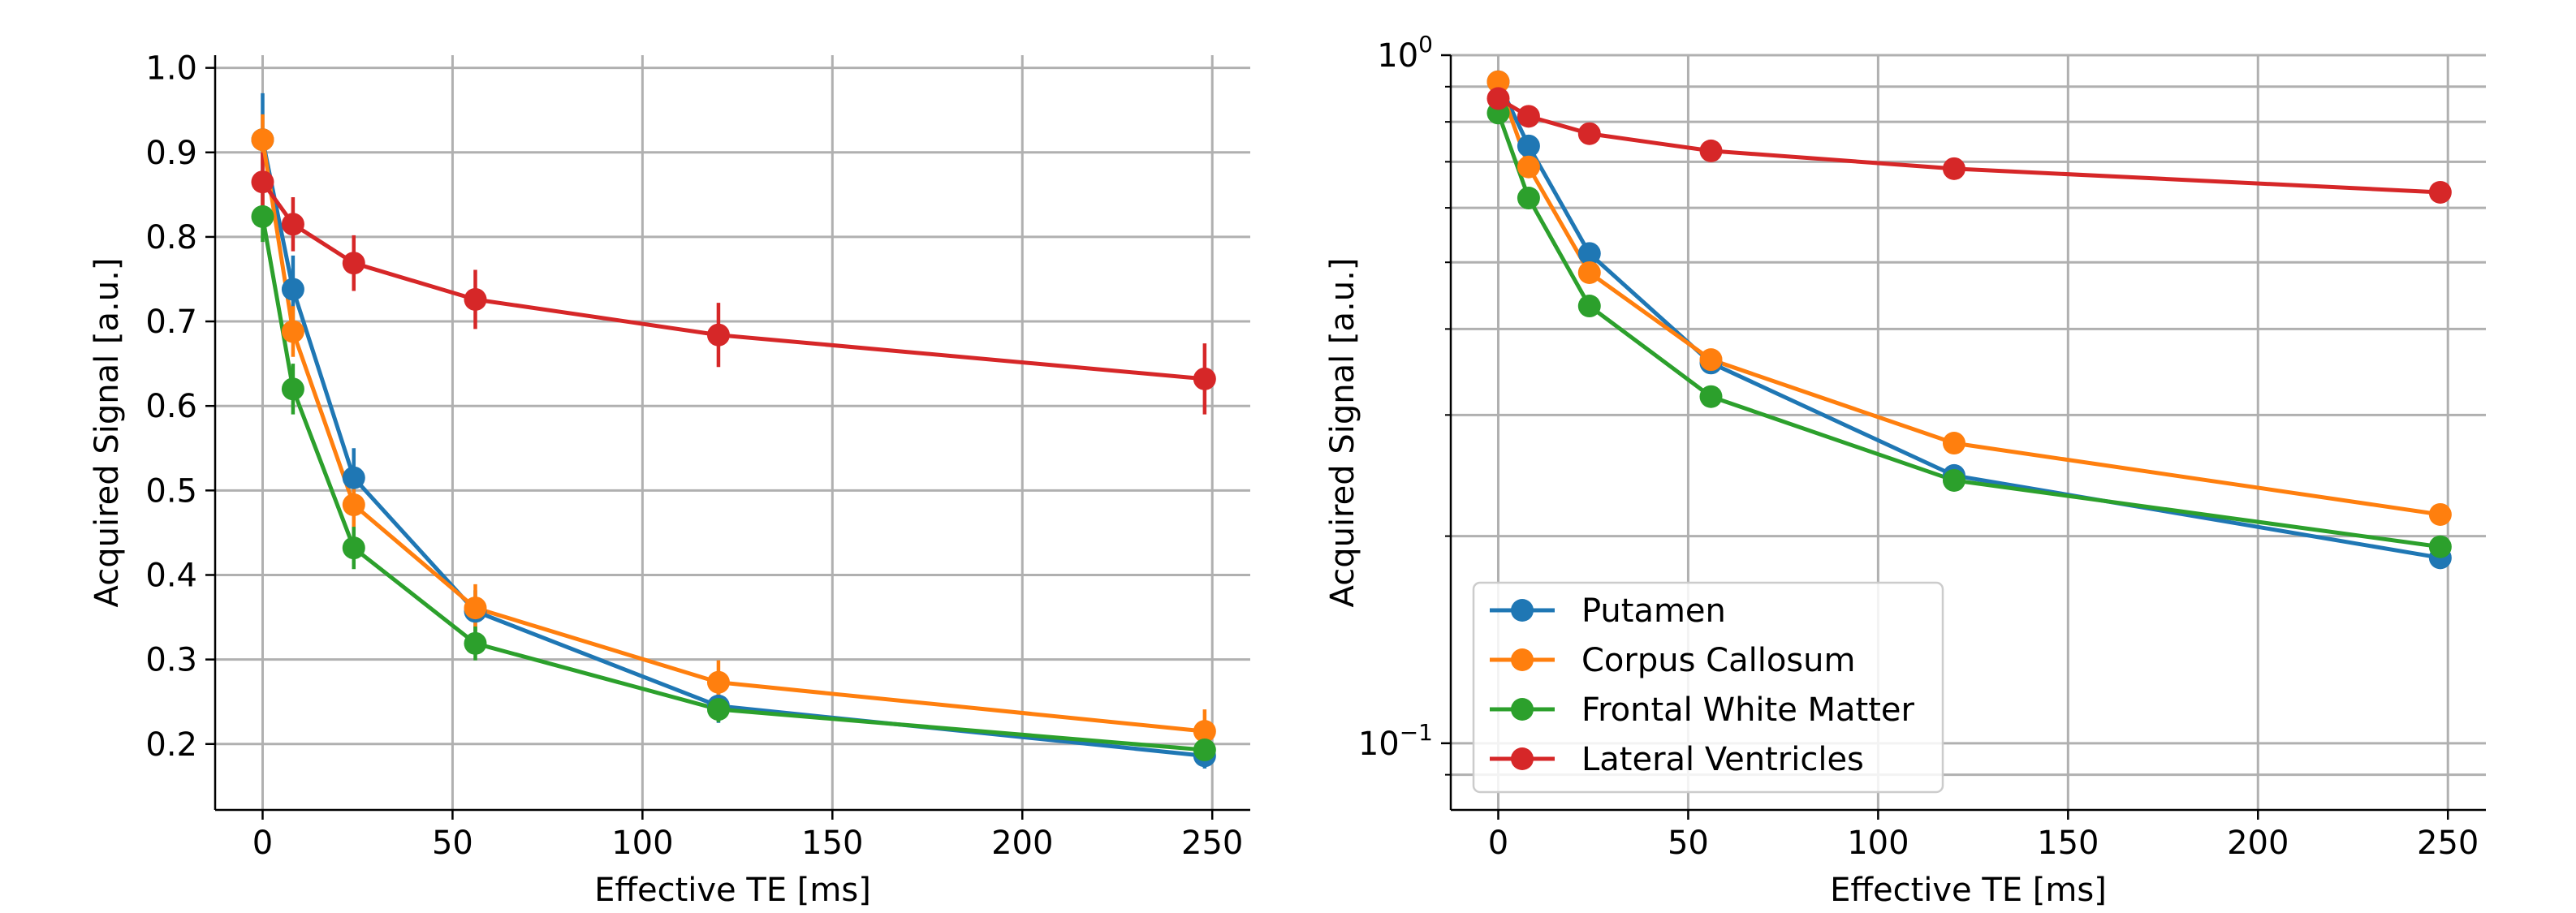 This screenshot has height=913, width=2576. Describe the element at coordinates (107, 433) in the screenshot. I see `left-y-axis-label: Acquired Signal [a.u.]` at that location.